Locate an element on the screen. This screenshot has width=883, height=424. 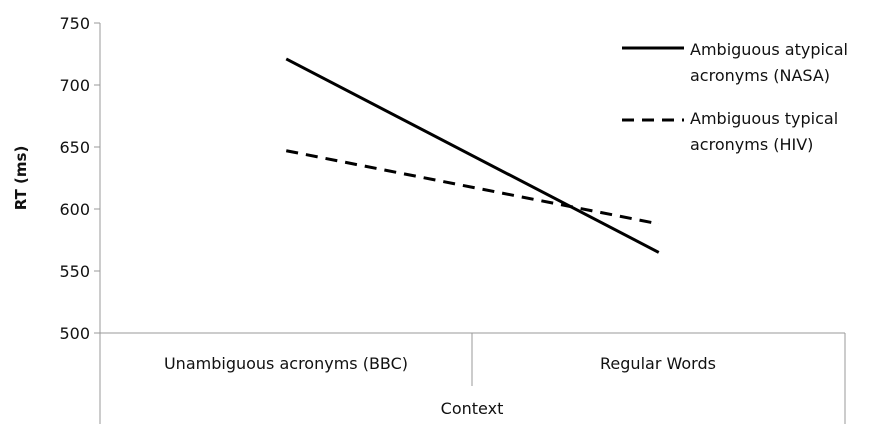
y-tick-label-0: 500 is located at coordinates (74, 333).